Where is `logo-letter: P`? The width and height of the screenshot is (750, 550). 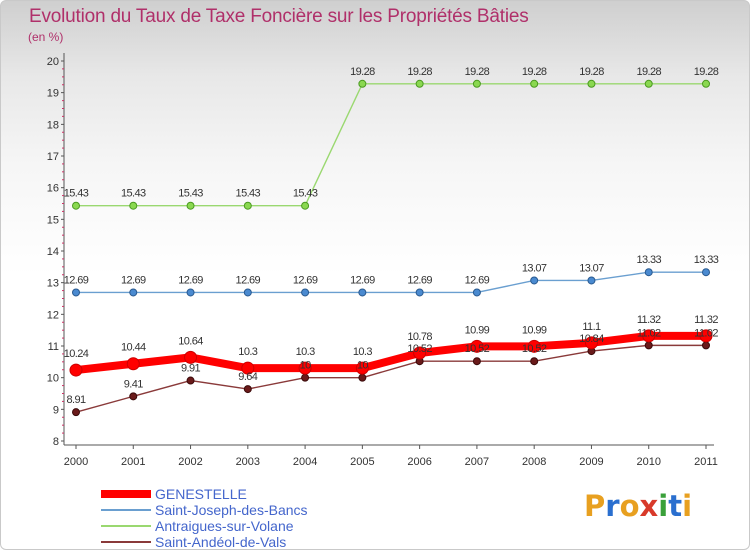
logo-letter: P is located at coordinates (595, 506).